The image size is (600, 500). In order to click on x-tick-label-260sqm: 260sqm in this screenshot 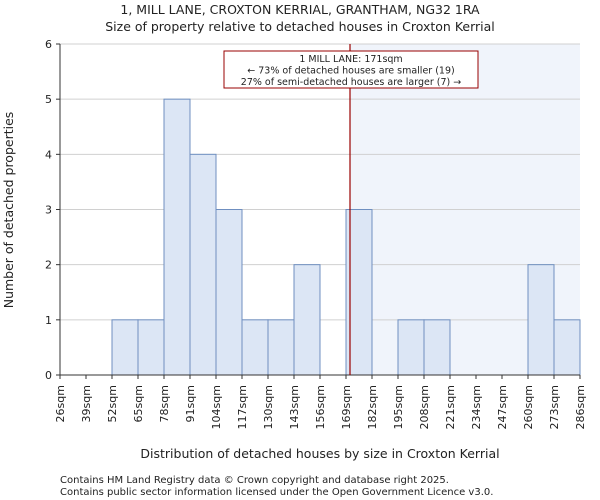, I will do `click(528, 407)`.